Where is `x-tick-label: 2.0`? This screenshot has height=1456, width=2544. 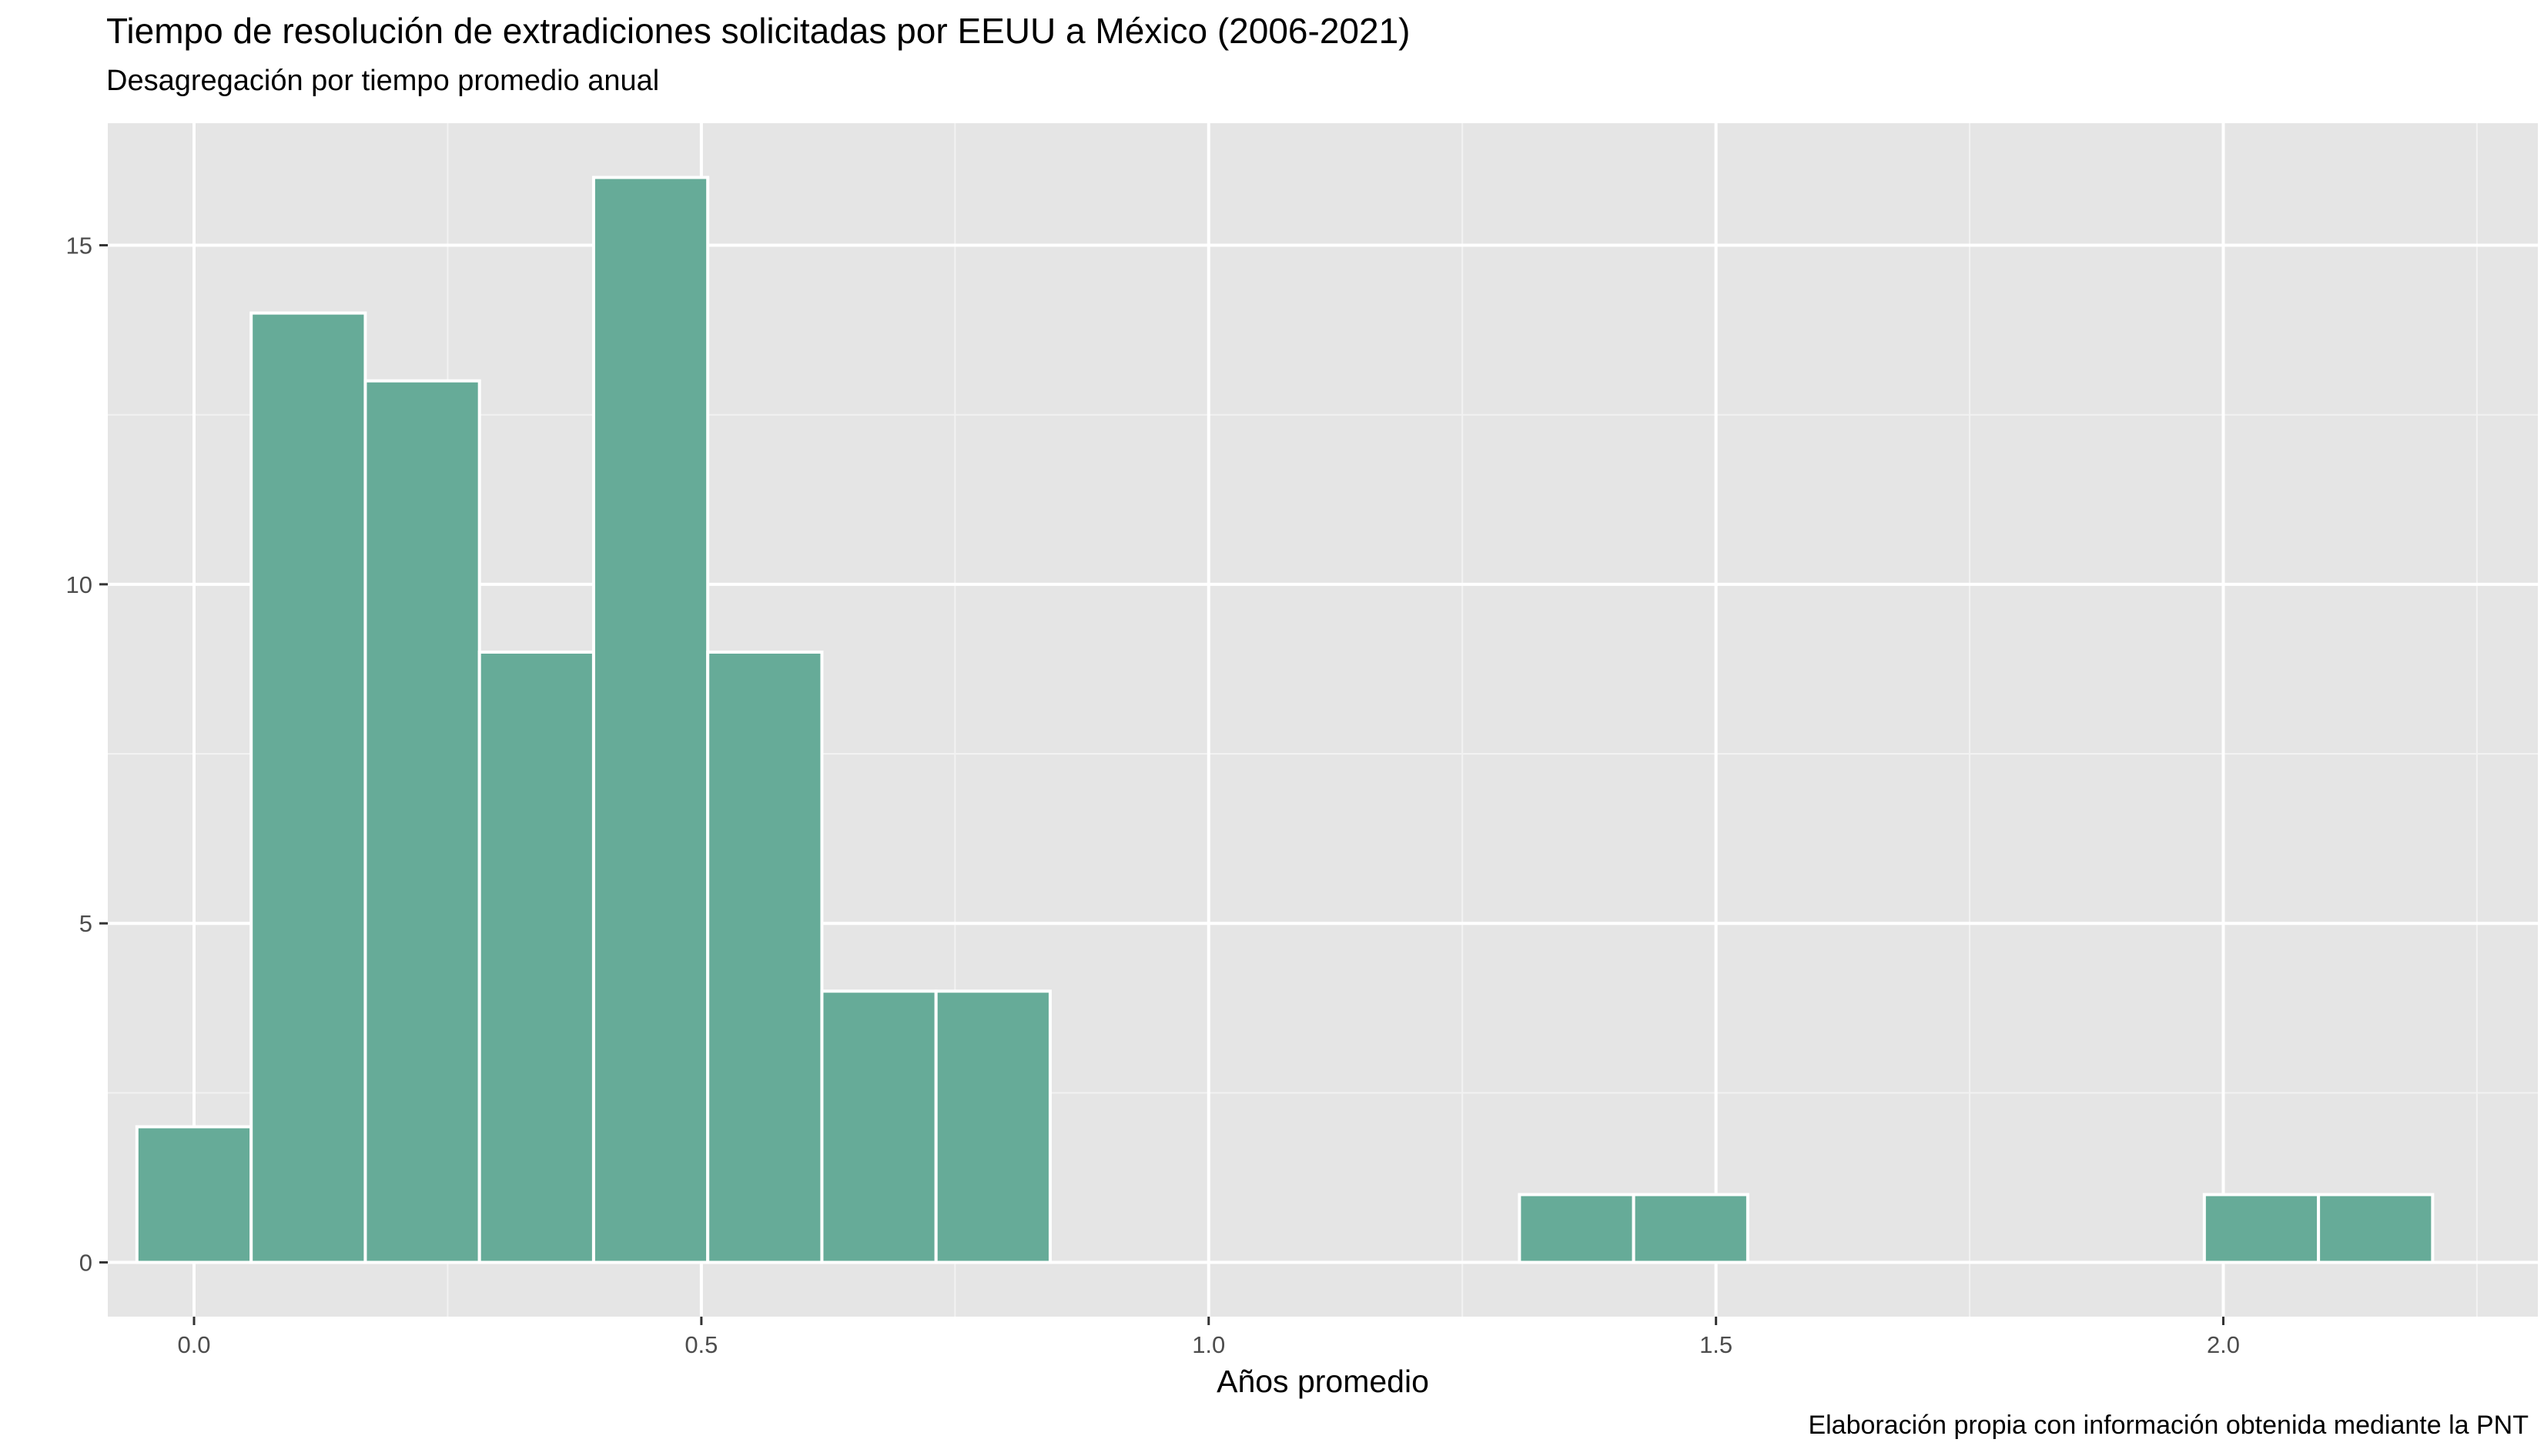
x-tick-label: 2.0 is located at coordinates (2224, 1344).